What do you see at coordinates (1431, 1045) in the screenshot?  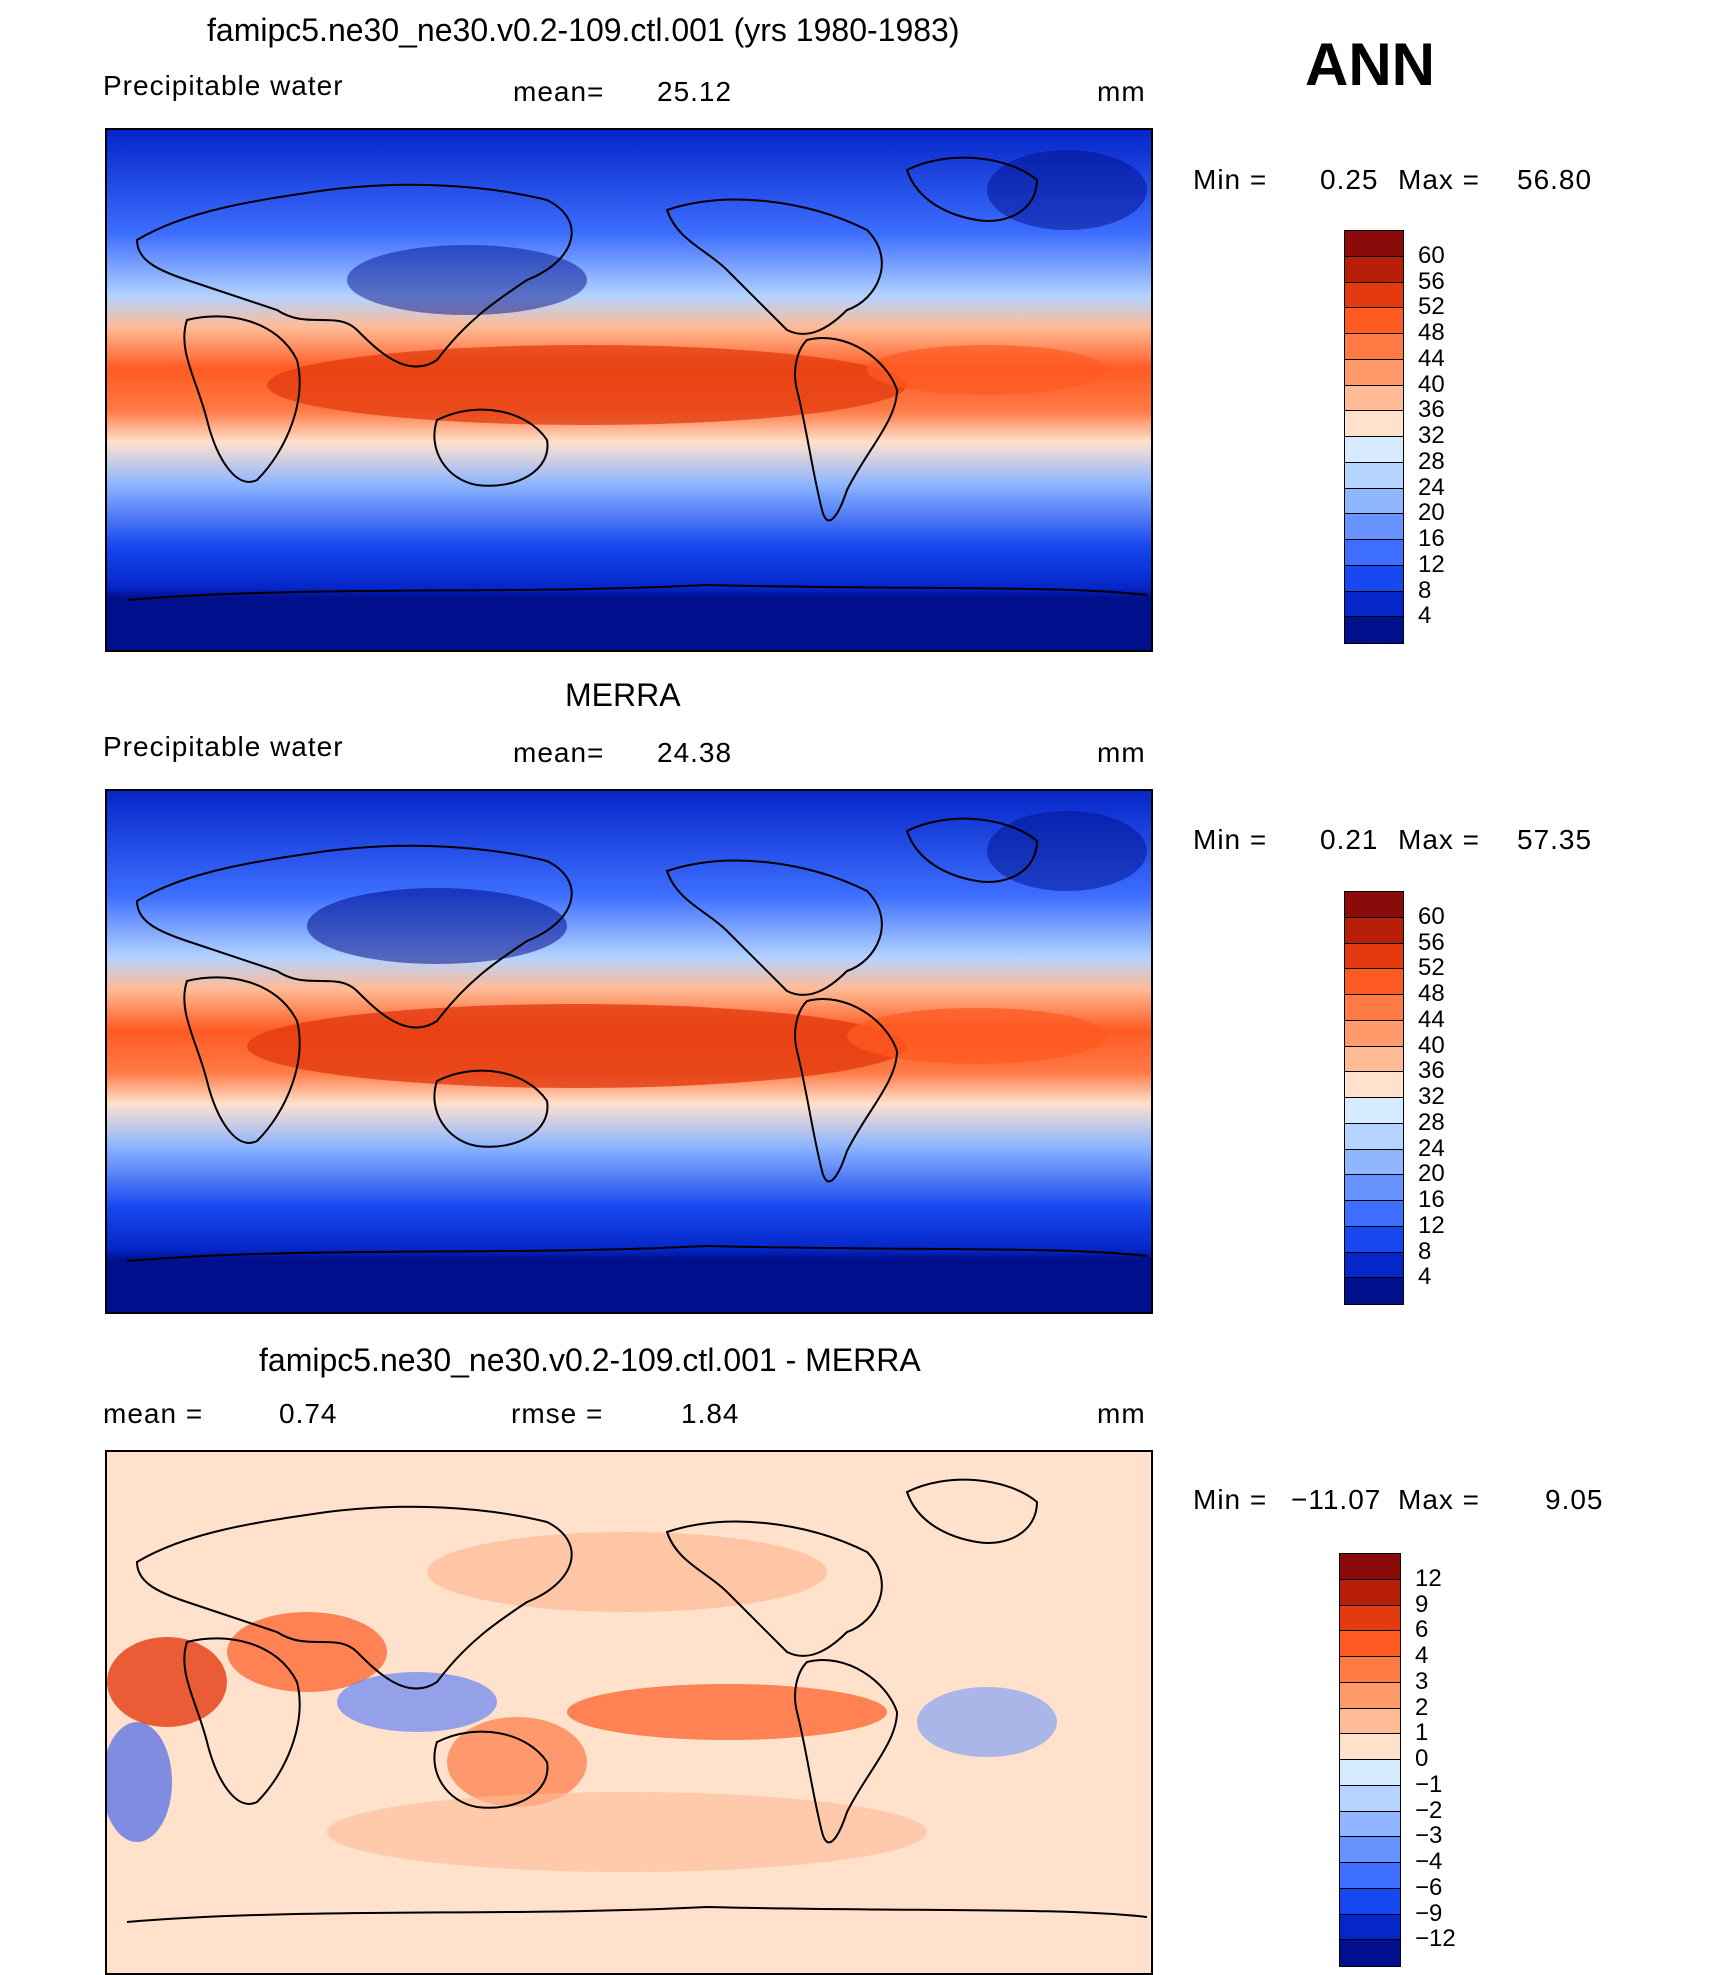 I see `colorbar-tick-label: 40` at bounding box center [1431, 1045].